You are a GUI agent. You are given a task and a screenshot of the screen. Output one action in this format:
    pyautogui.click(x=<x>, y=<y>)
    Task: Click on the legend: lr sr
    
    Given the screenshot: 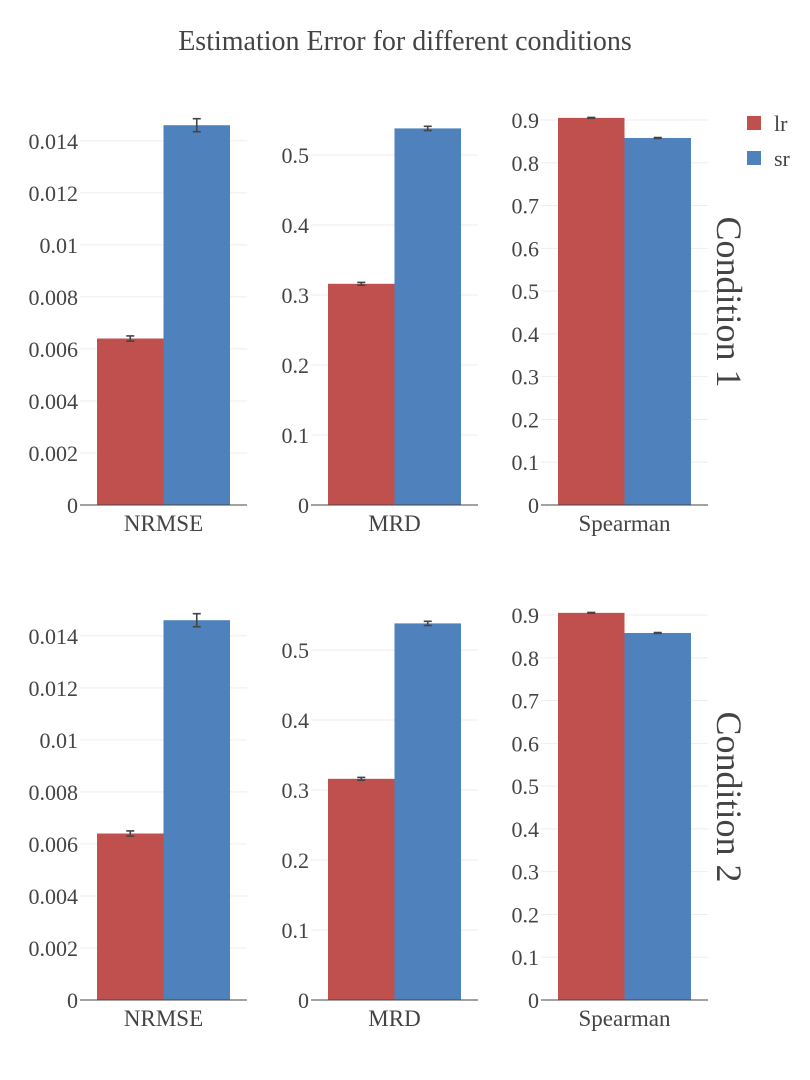 What is the action you would take?
    pyautogui.click(x=769, y=141)
    